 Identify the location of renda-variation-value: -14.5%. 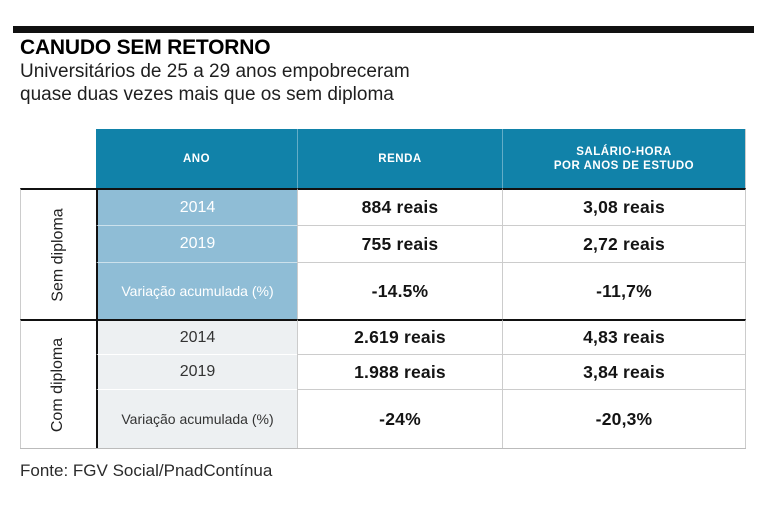
(399, 291).